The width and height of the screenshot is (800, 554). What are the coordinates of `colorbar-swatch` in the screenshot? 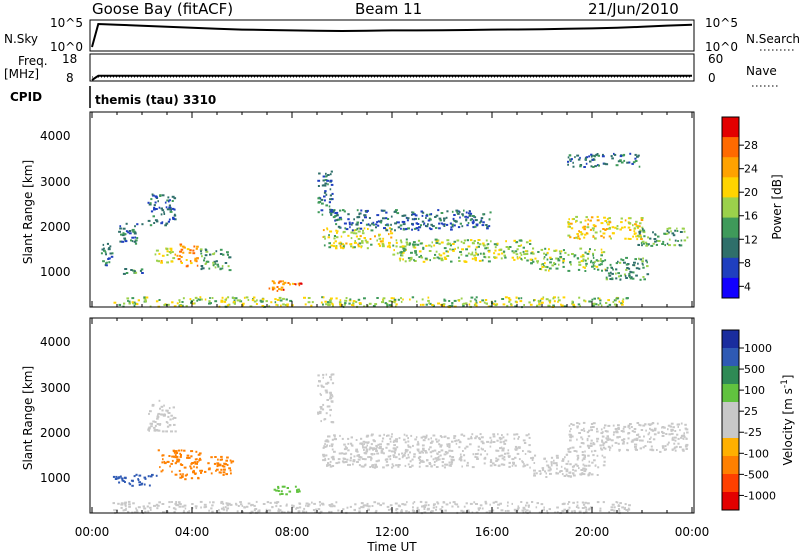 It's located at (730, 248).